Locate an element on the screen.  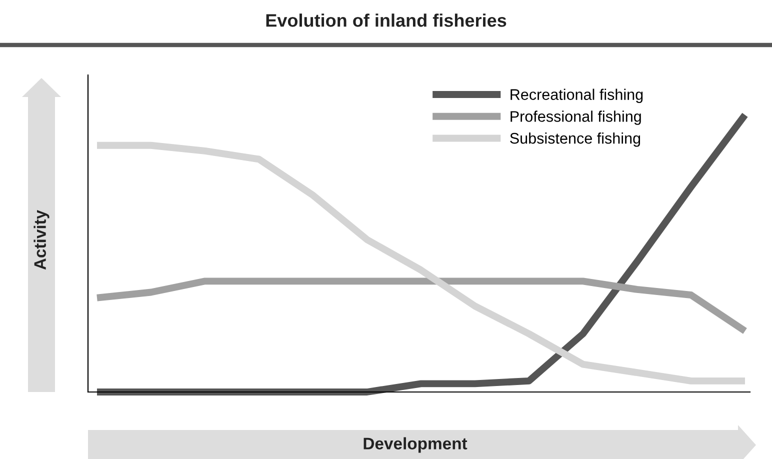
legend-label: Subsistence fishing is located at coordinates (575, 139).